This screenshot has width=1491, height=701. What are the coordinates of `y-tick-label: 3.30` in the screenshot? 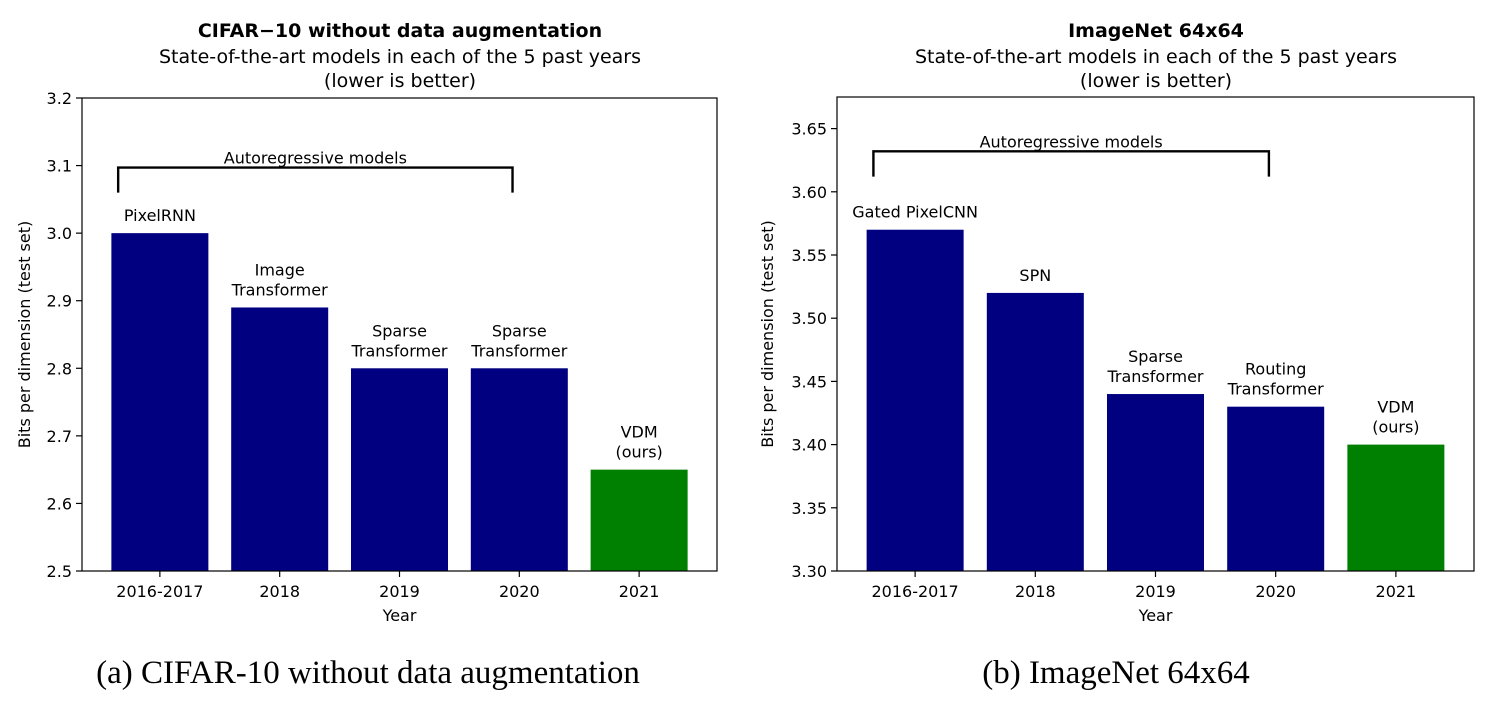 It's located at (809, 571).